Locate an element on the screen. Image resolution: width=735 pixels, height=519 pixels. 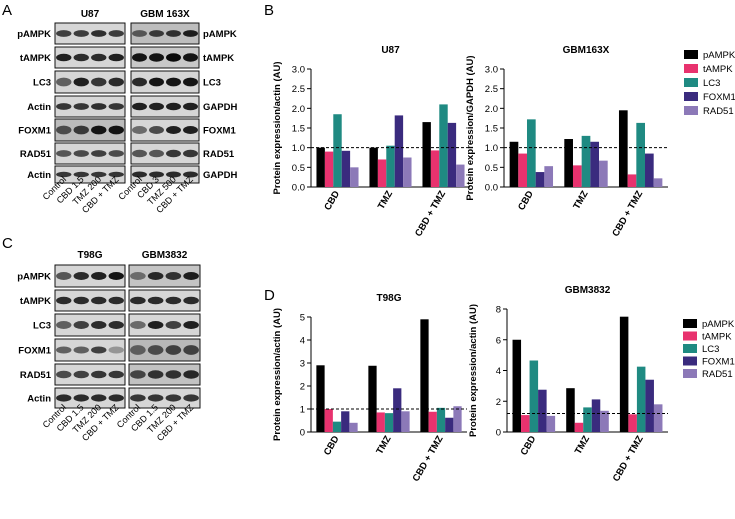
cell-line-title: U87 is located at coordinates (90, 14).